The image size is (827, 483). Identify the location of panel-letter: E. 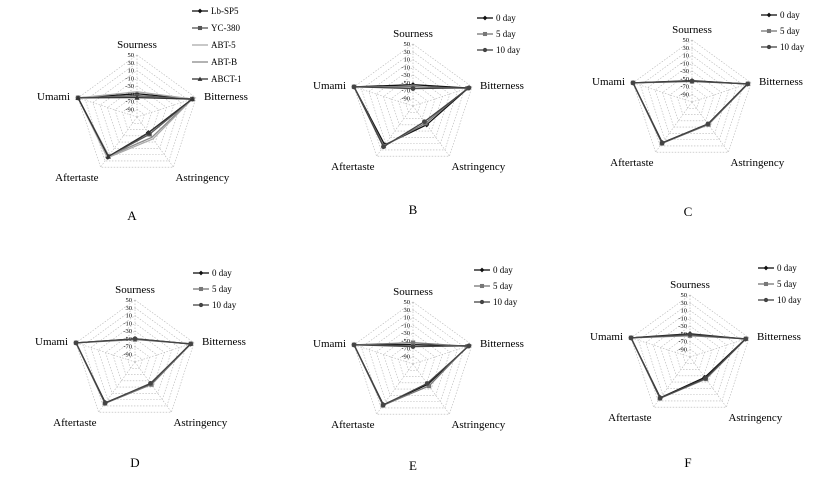
(413, 465).